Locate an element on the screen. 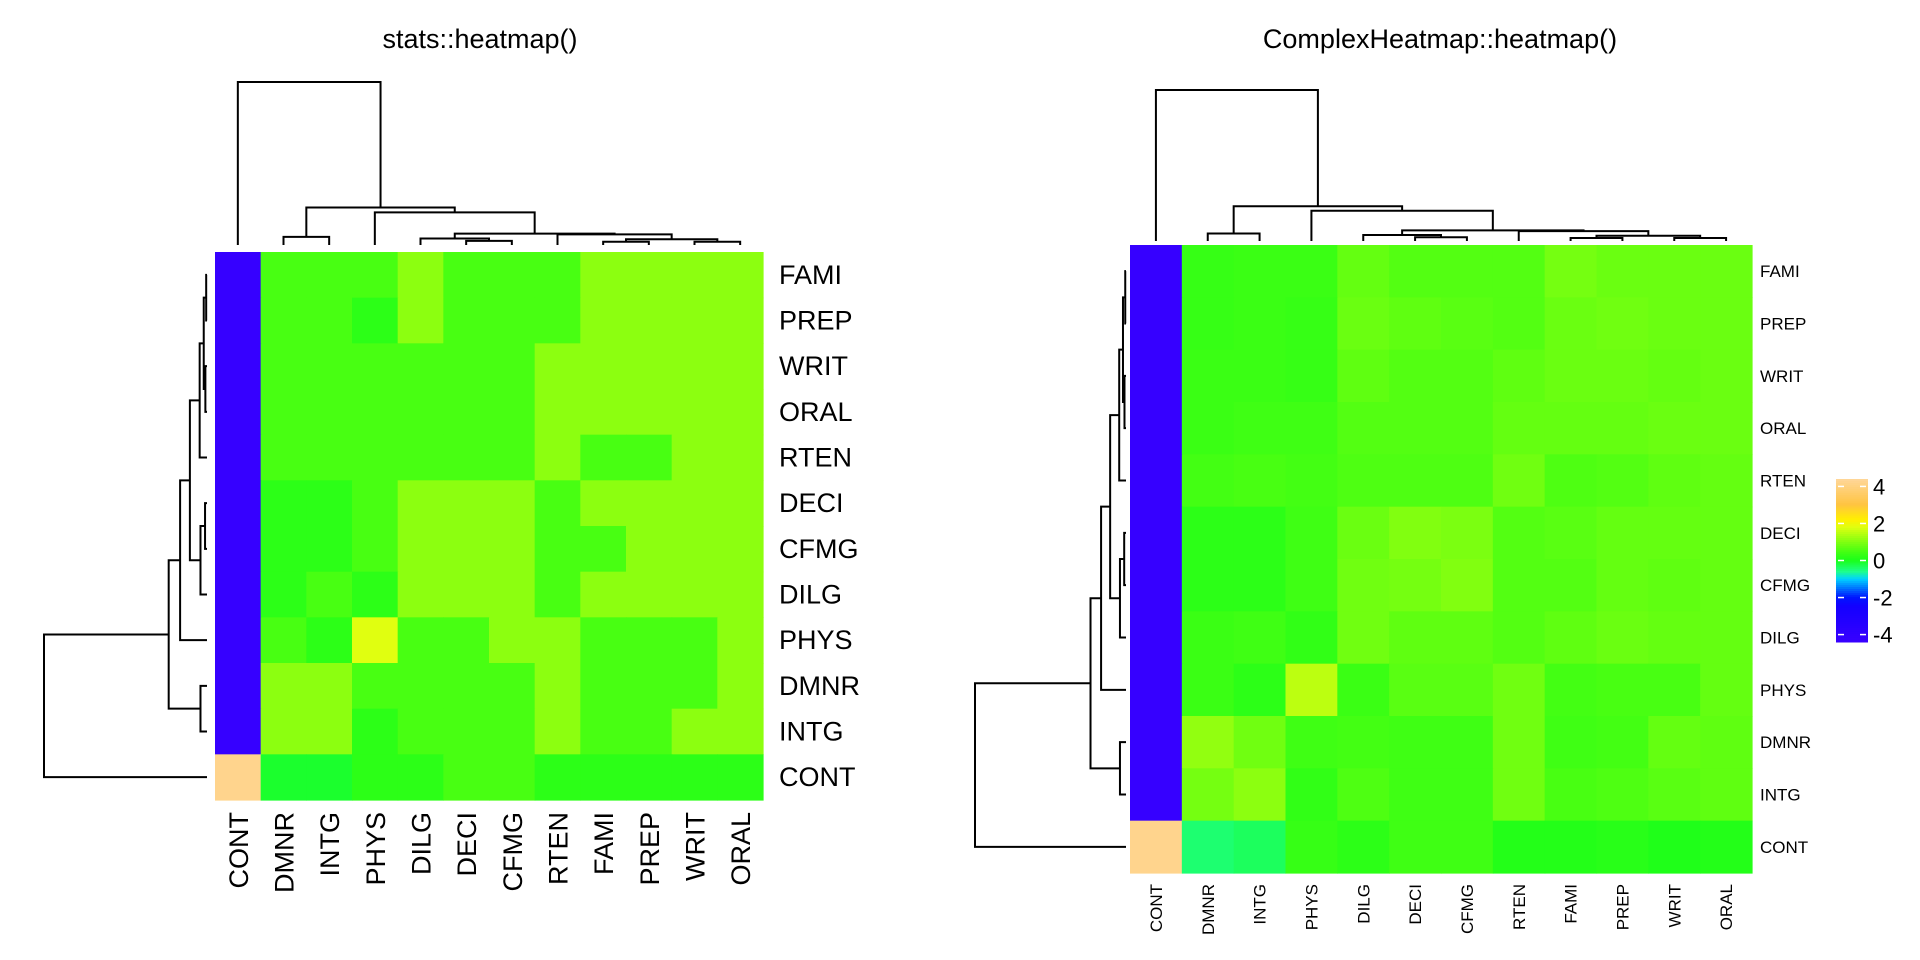 This screenshot has width=1920, height=960. column-label: PREP is located at coordinates (1622, 907).